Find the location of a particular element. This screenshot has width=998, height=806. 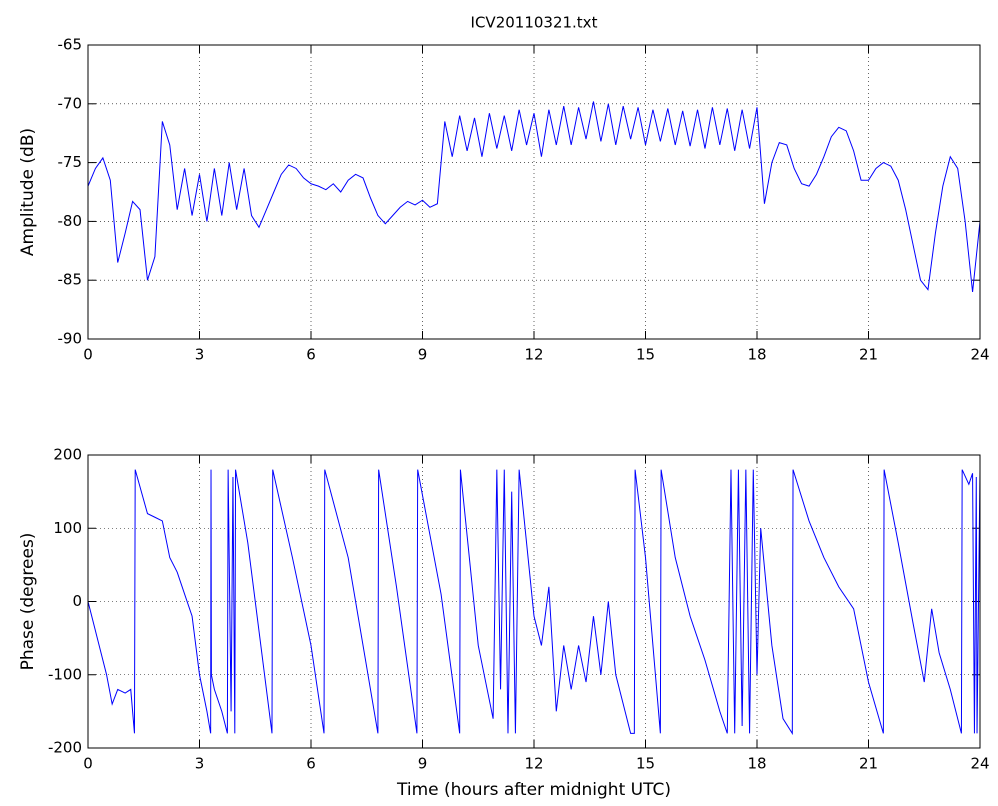

y-axis-label: Phase (degrees) is located at coordinates (28, 602).